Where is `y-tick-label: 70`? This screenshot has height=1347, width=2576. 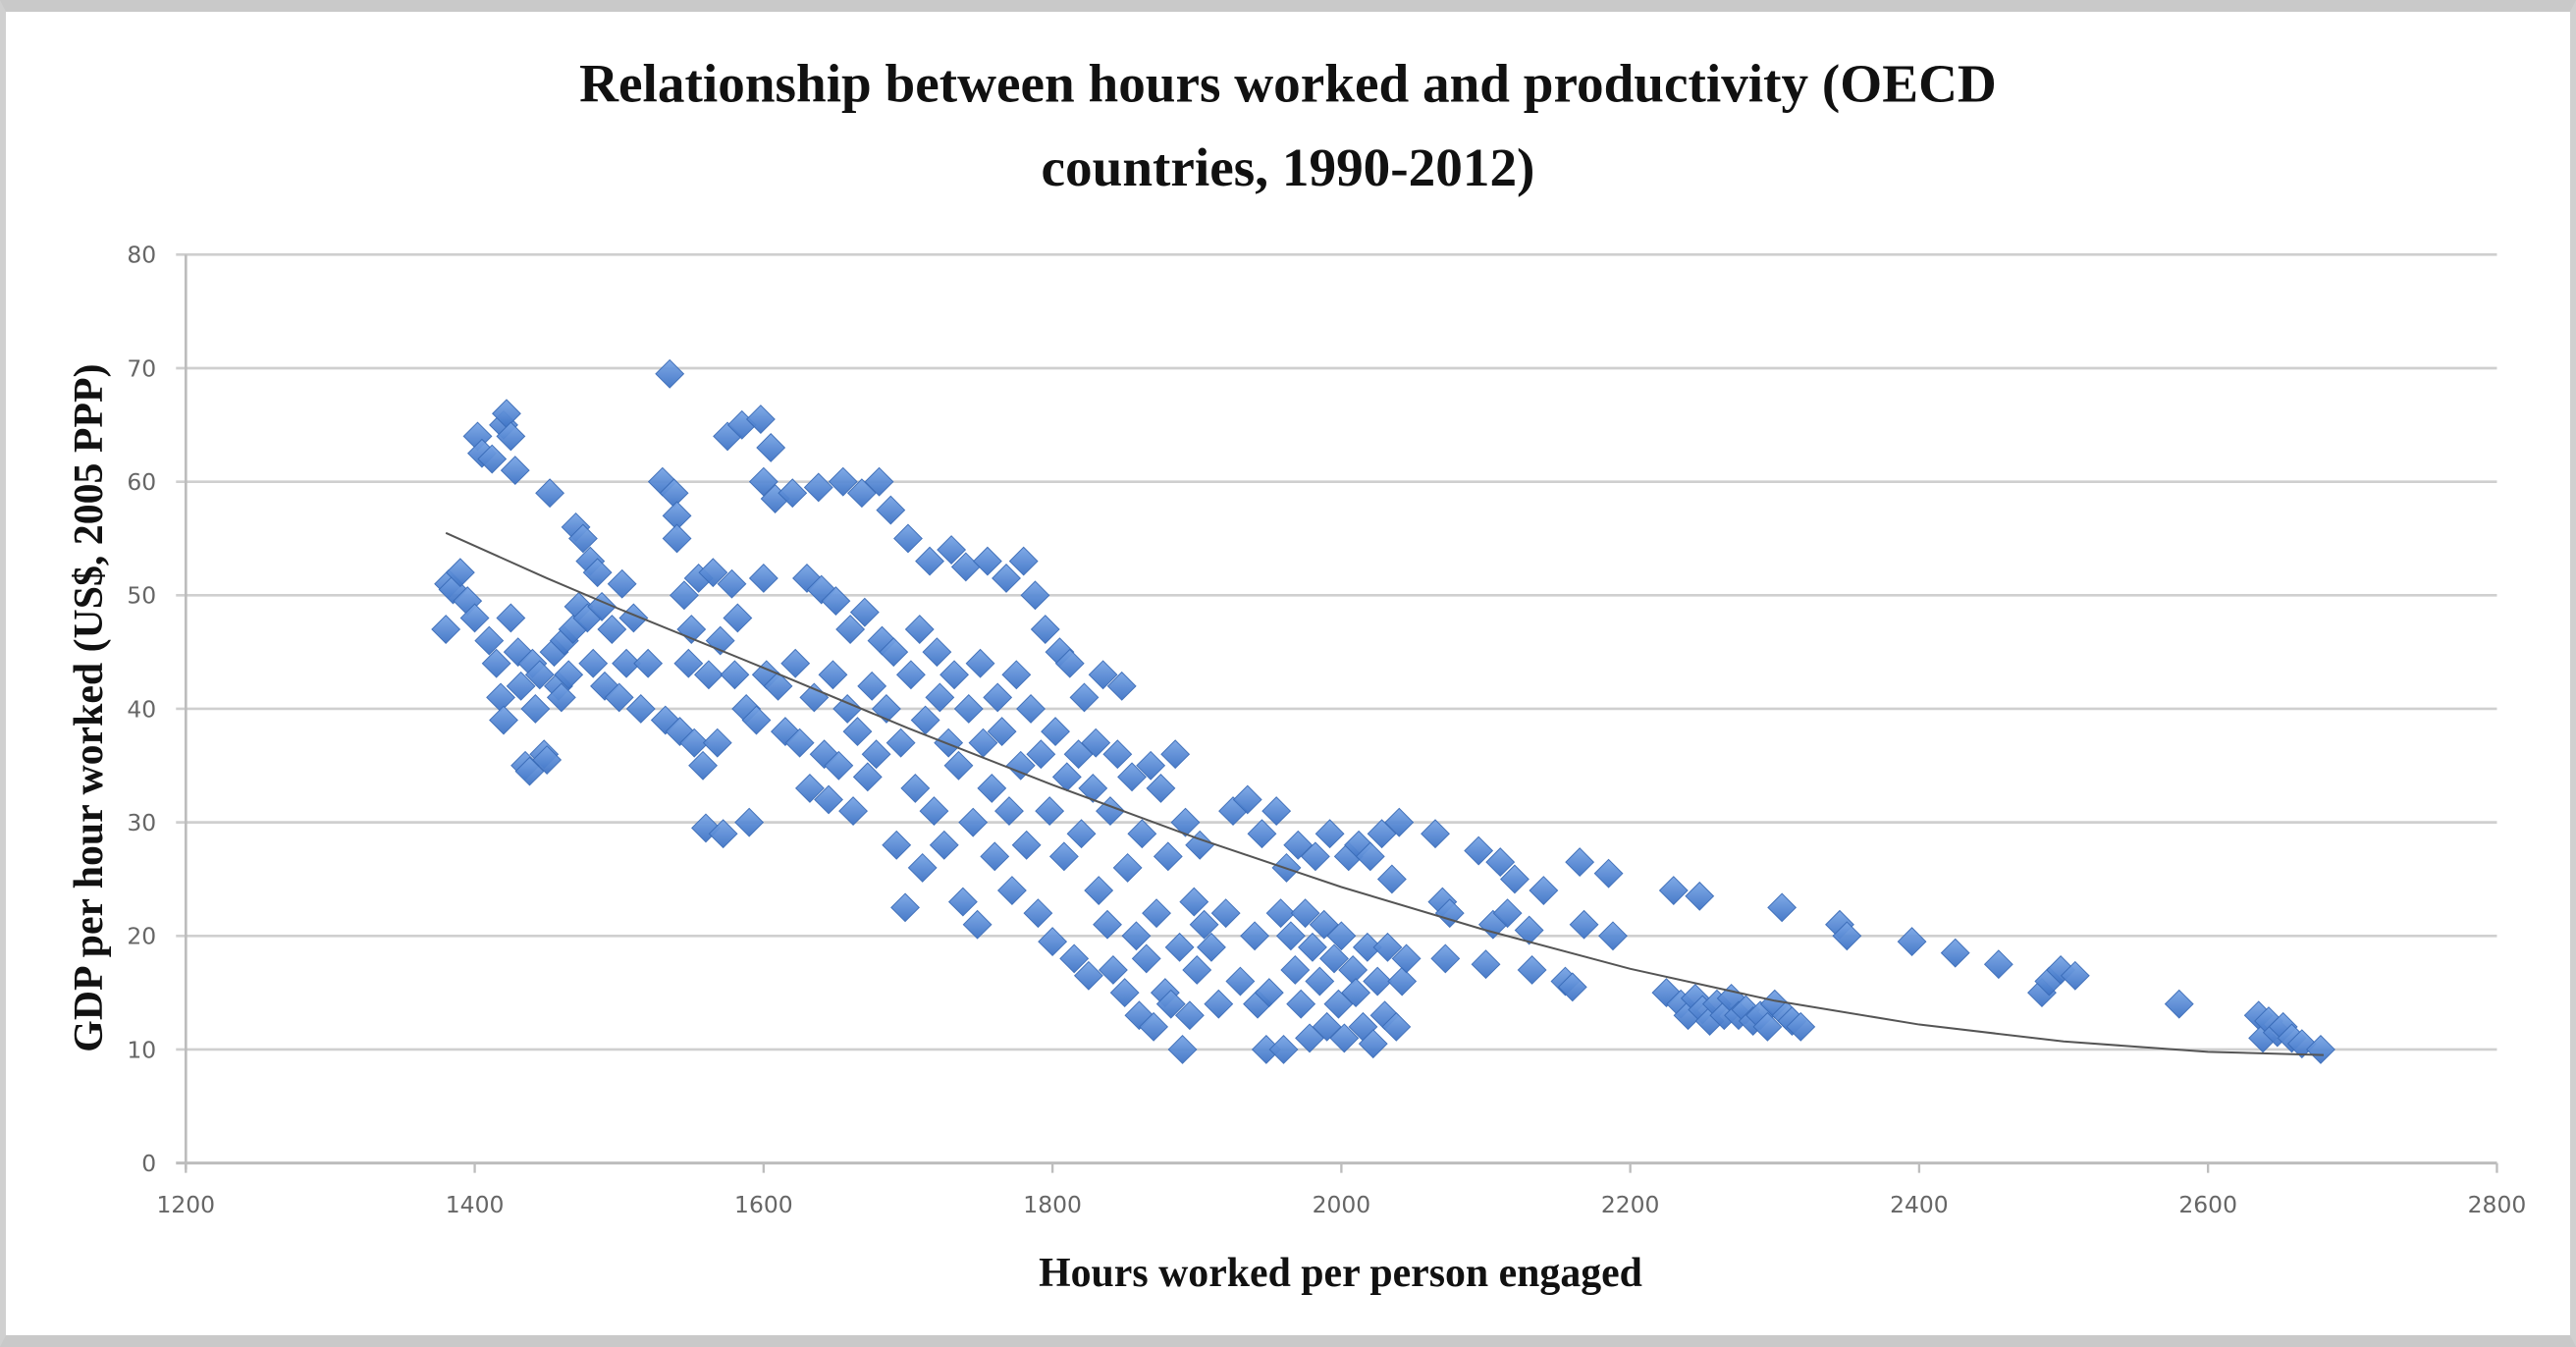 y-tick-label: 70 is located at coordinates (141, 368).